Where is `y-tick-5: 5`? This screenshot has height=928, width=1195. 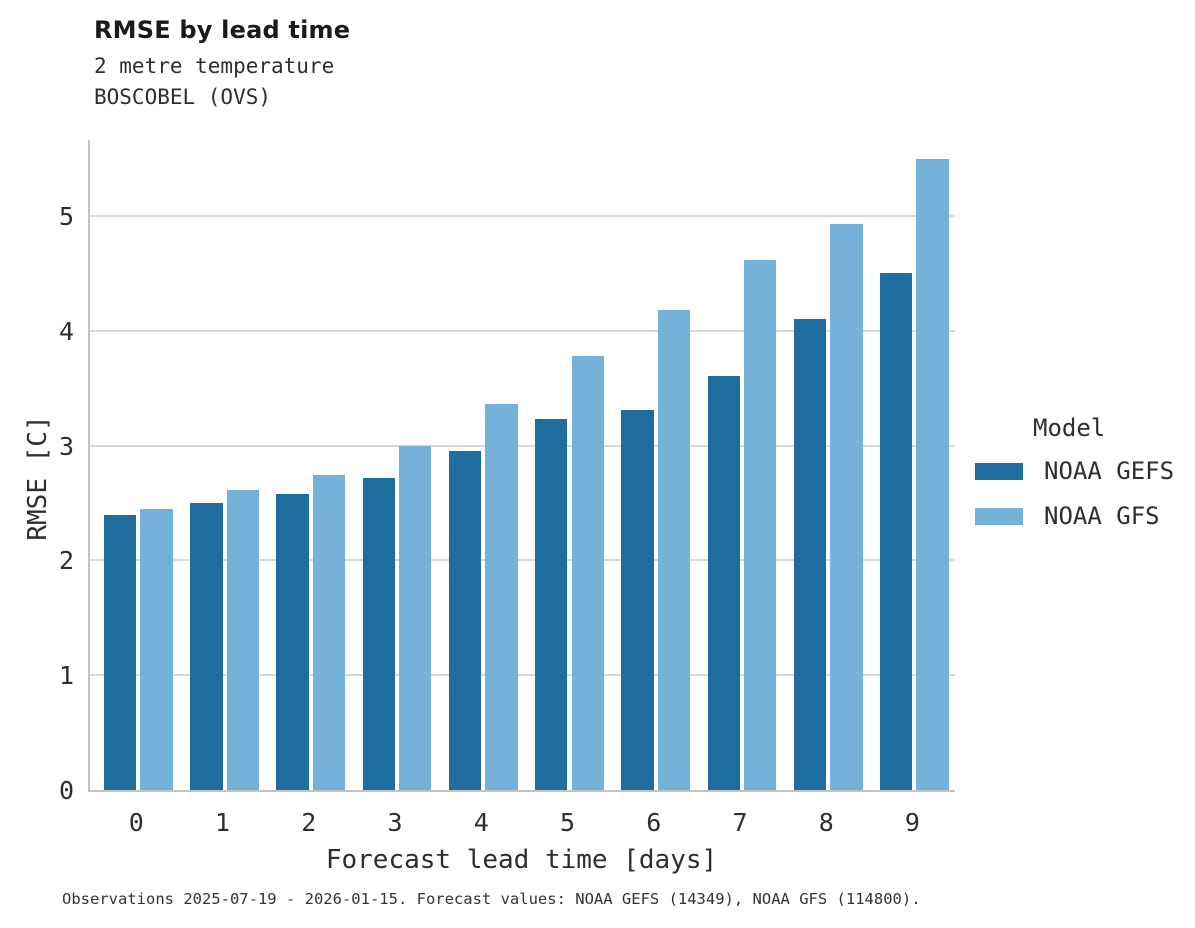 y-tick-5: 5 is located at coordinates (66, 217).